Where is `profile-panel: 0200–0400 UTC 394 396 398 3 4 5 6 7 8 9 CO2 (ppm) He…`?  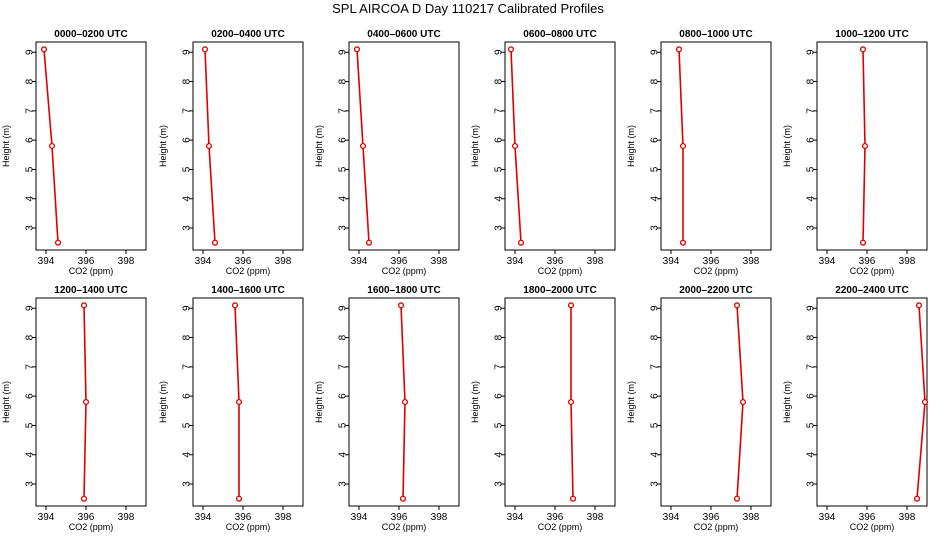 profile-panel: 0200–0400 UTC 394 396 398 3 4 5 6 7 8 9 CO2 (ppm) He… is located at coordinates (231, 152).